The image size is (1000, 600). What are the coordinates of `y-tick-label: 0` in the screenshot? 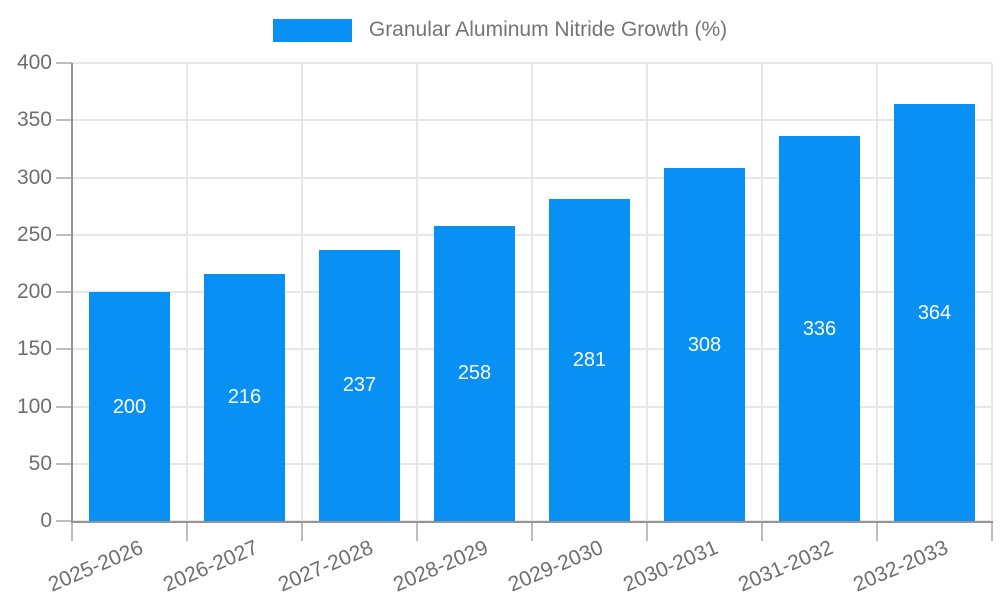 It's located at (46, 520).